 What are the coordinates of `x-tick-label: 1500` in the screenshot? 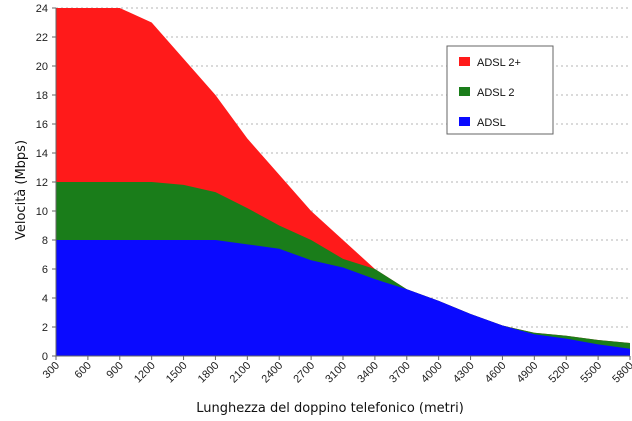 It's located at (177, 373).